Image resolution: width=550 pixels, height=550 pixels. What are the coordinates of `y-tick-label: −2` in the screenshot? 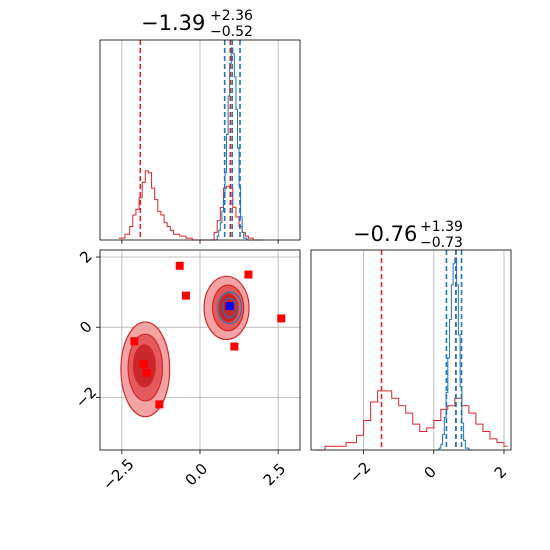 It's located at (86, 397).